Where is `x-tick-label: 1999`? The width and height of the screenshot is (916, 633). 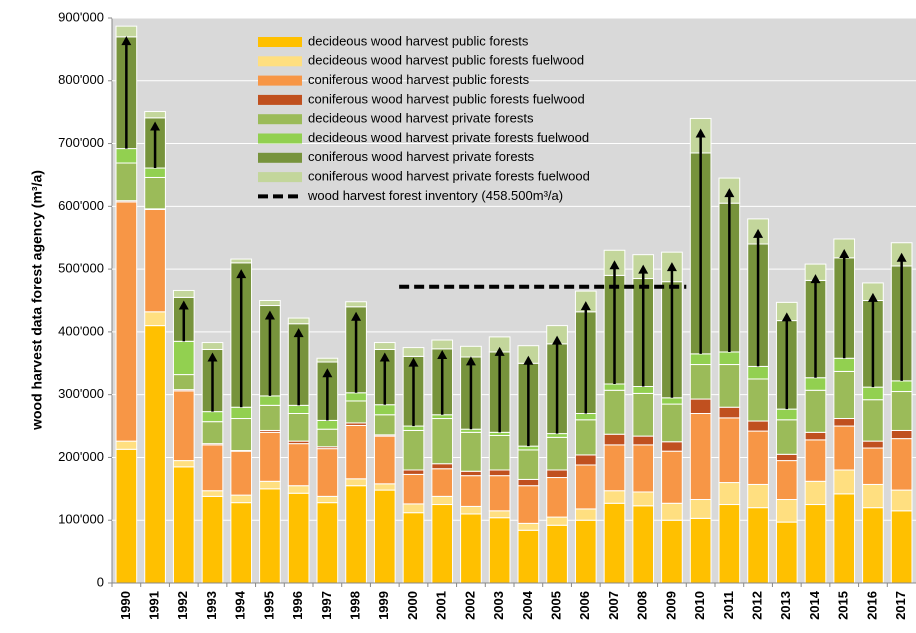 x-tick-label: 1999 is located at coordinates (383, 605).